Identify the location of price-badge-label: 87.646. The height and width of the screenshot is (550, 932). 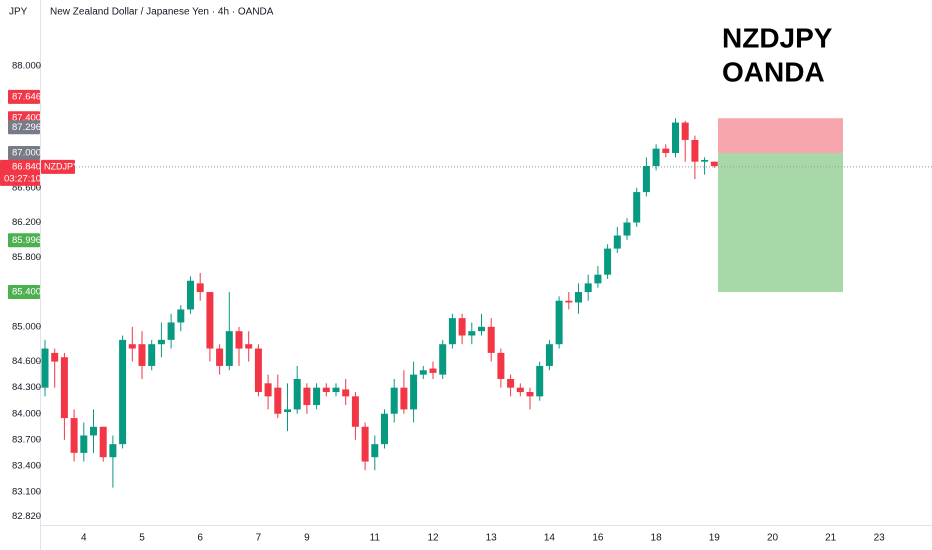
(26, 96).